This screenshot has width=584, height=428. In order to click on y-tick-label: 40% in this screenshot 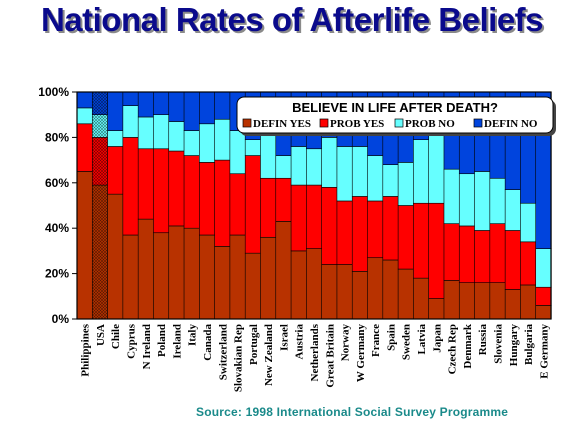, I will do `click(57, 228)`.